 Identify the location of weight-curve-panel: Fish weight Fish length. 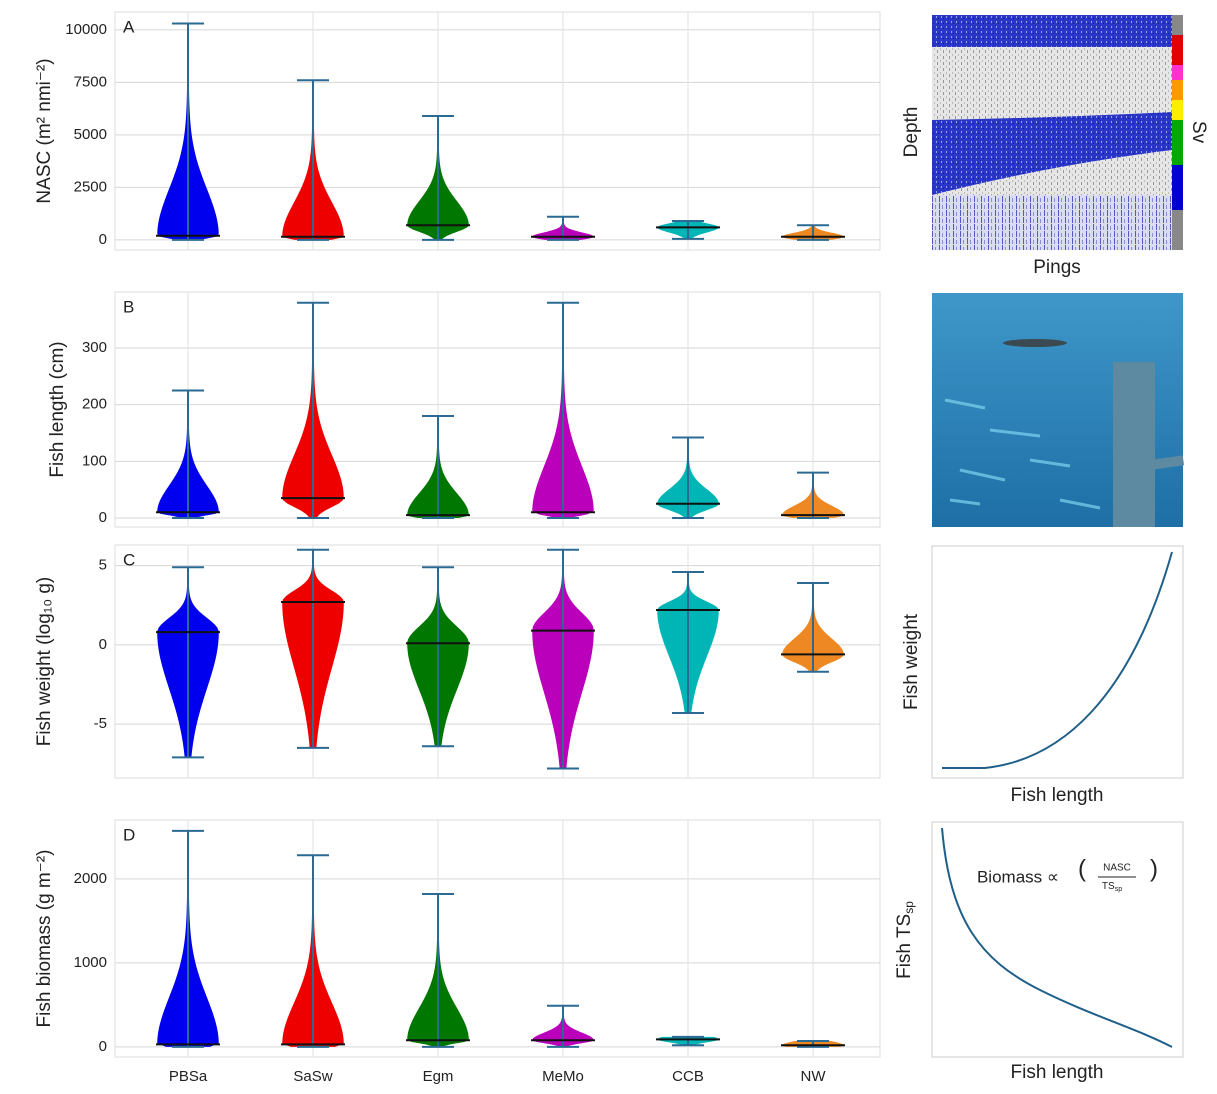
(1042, 675).